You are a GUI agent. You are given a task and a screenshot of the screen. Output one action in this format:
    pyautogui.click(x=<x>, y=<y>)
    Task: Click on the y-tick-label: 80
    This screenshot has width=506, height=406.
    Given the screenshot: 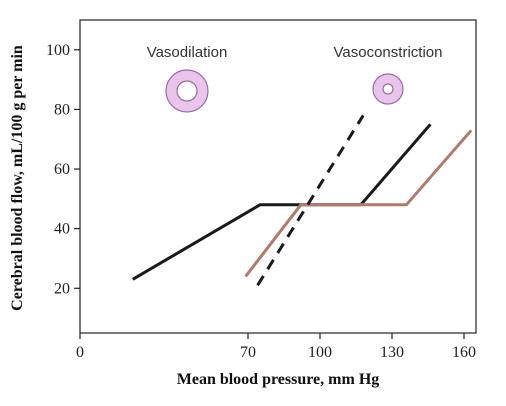 What is the action you would take?
    pyautogui.click(x=62, y=109)
    